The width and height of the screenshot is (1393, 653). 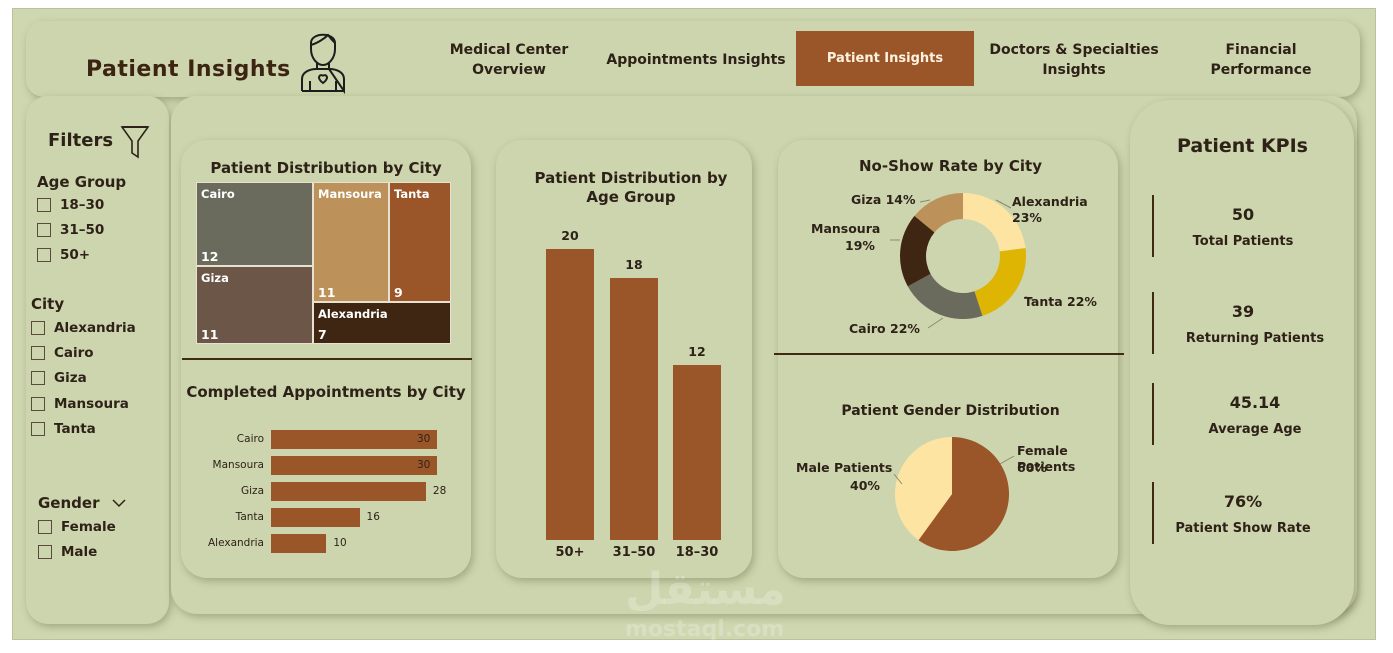 What do you see at coordinates (326, 392) in the screenshot?
I see `hbar-title: Completed Appointments by City` at bounding box center [326, 392].